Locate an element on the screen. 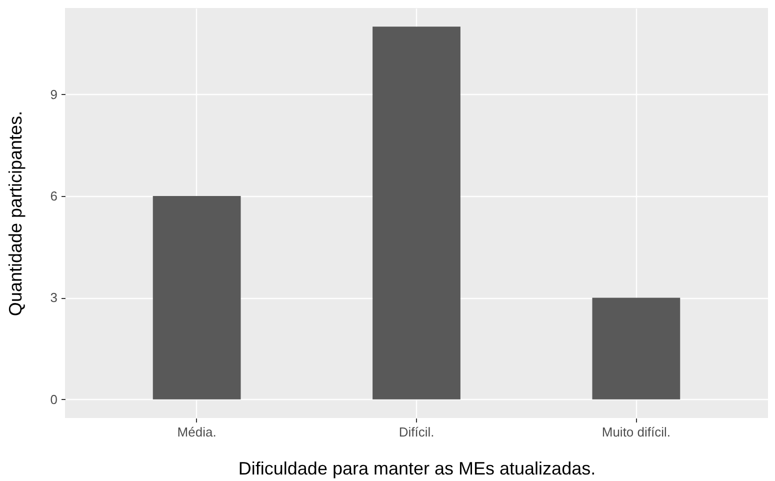  y-axis-title: Quantidade participantes. is located at coordinates (16, 213).